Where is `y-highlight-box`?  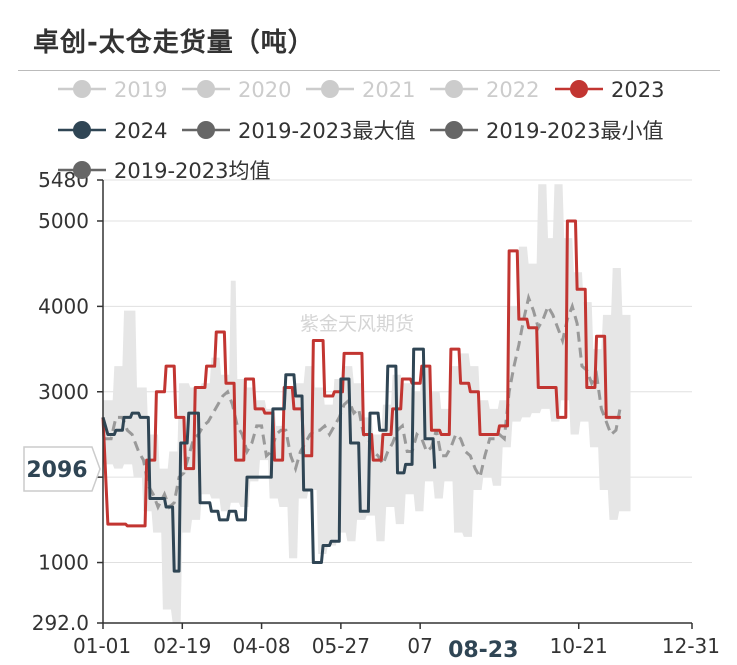
y-highlight-box is located at coordinates (62, 469).